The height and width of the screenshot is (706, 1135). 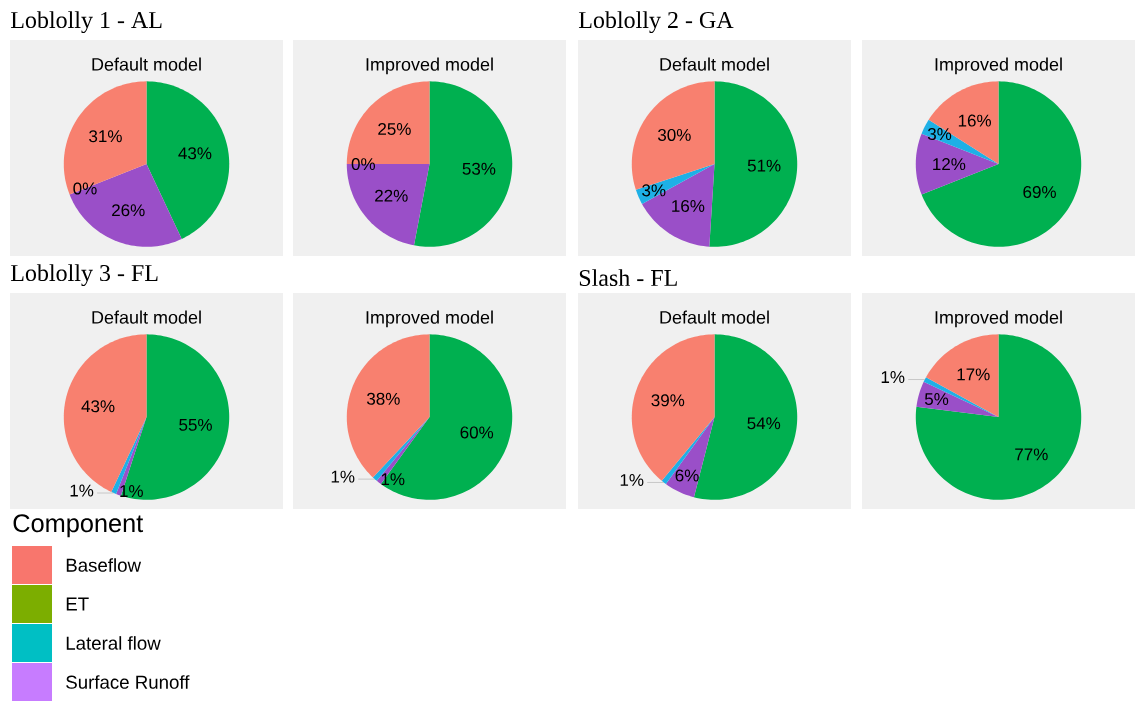 I want to click on category-label: Baseflow, so click(x=104, y=565).